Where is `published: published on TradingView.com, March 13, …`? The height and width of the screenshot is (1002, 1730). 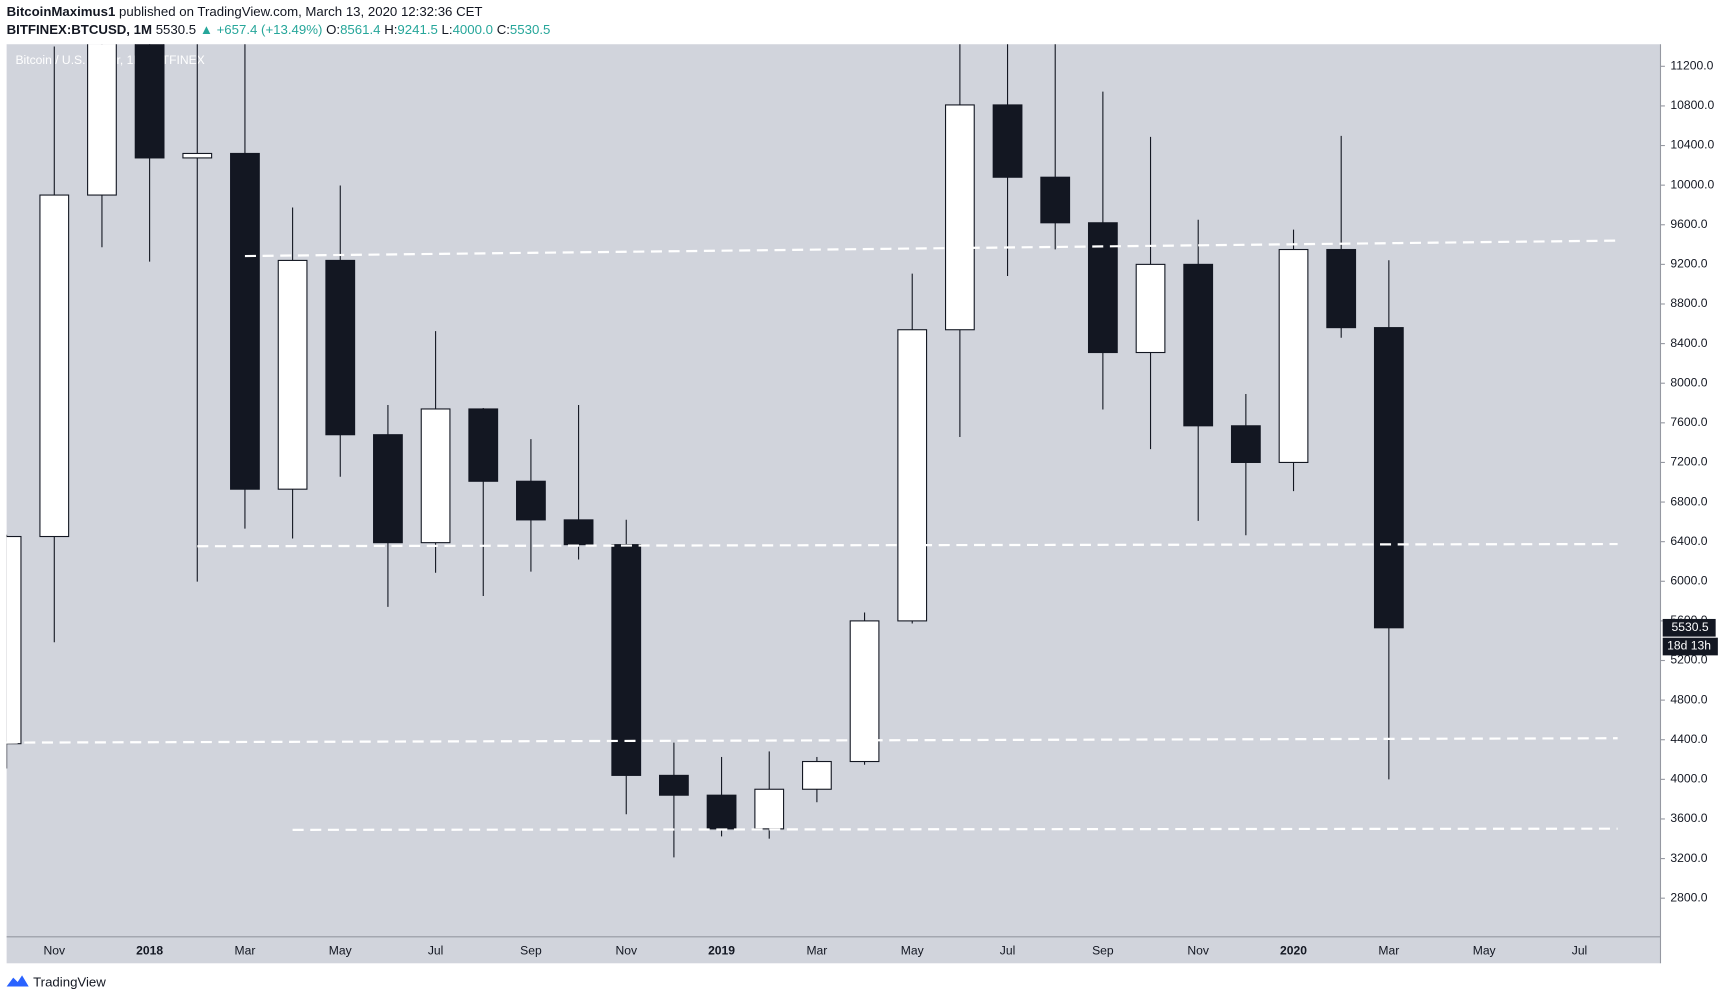 published: published on TradingView.com, March 13, … is located at coordinates (301, 11).